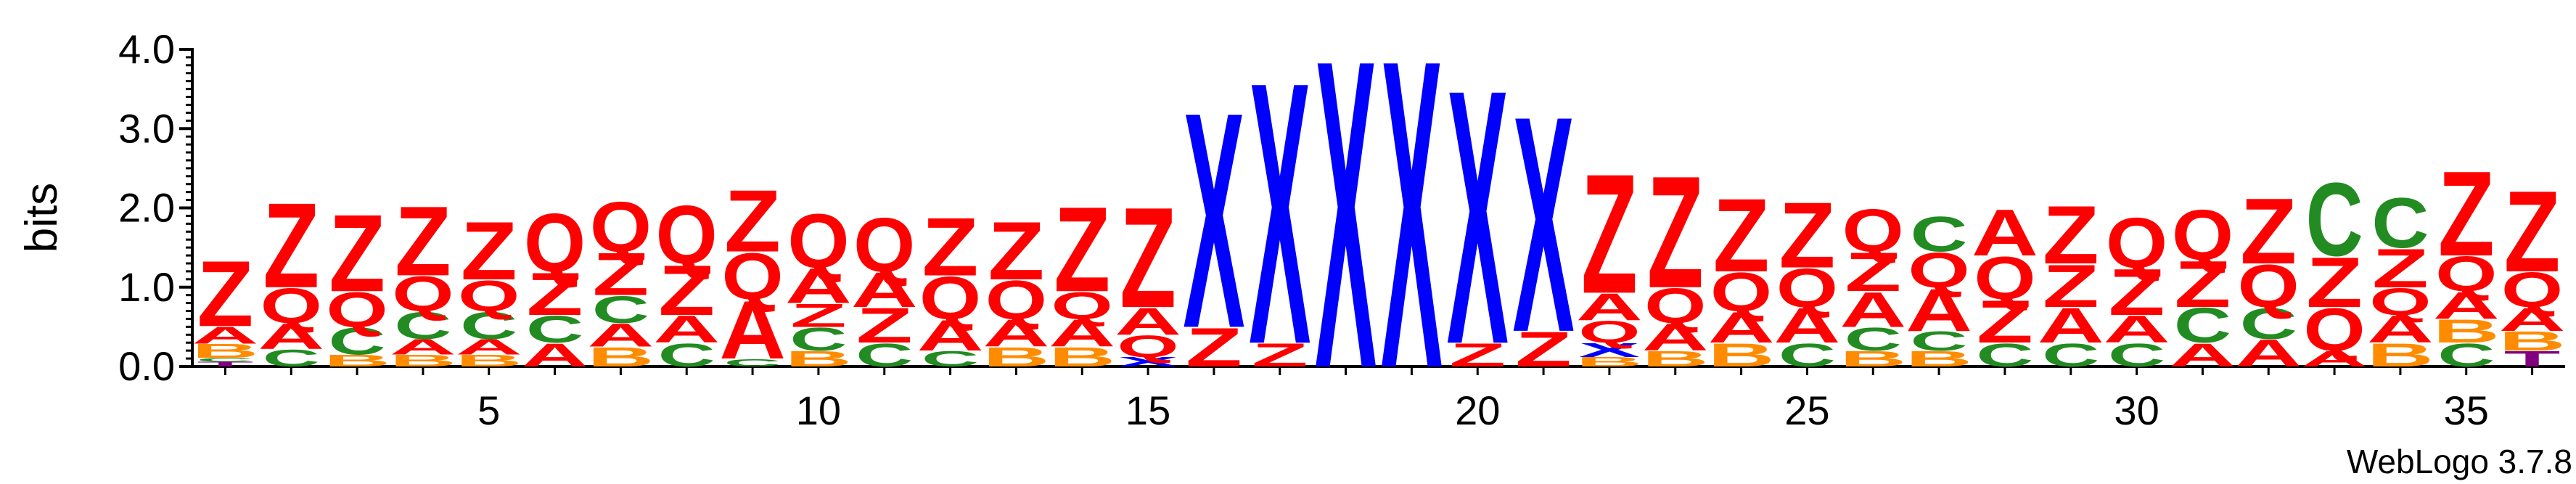 The width and height of the screenshot is (2576, 484). Describe the element at coordinates (2459, 461) in the screenshot. I see `weblogo-credit: WebLogo 3.7.8` at that location.